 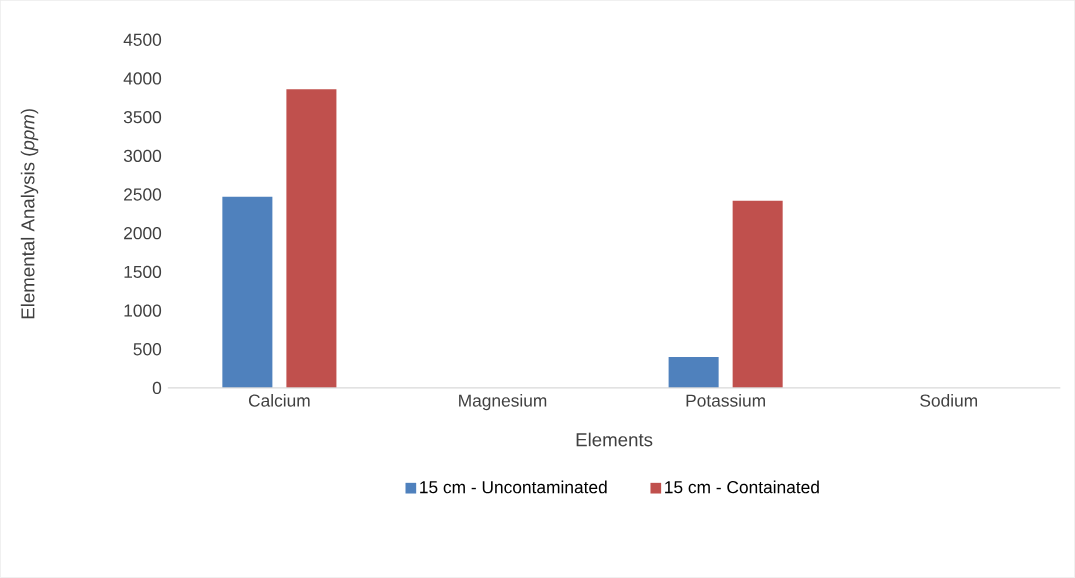 I want to click on legend-label: 15 cm - Containated, so click(x=742, y=487).